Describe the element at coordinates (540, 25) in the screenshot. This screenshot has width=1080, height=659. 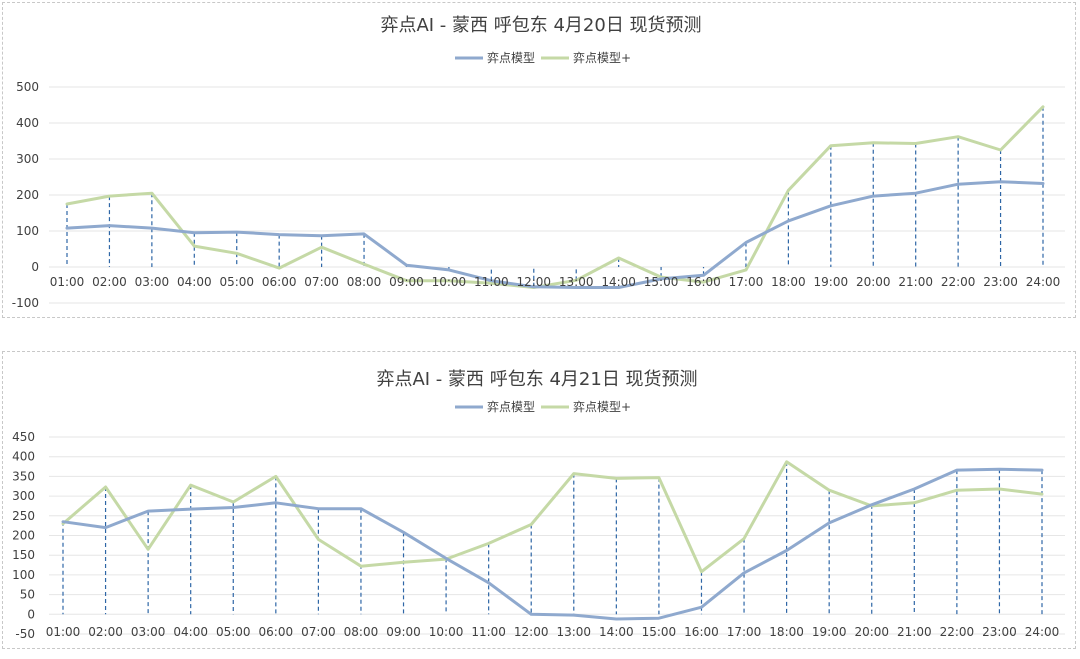
I see `chart-title: 弈点AI - 蒙西 呼包东 4月20日 现货预测` at that location.